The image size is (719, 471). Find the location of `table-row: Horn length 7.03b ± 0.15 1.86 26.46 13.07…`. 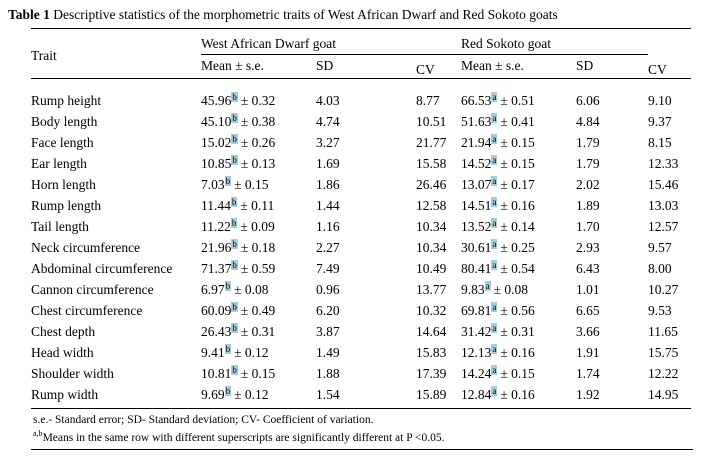

table-row: Horn length 7.03b ± 0.15 1.86 26.46 13.07… is located at coordinates (361, 184).